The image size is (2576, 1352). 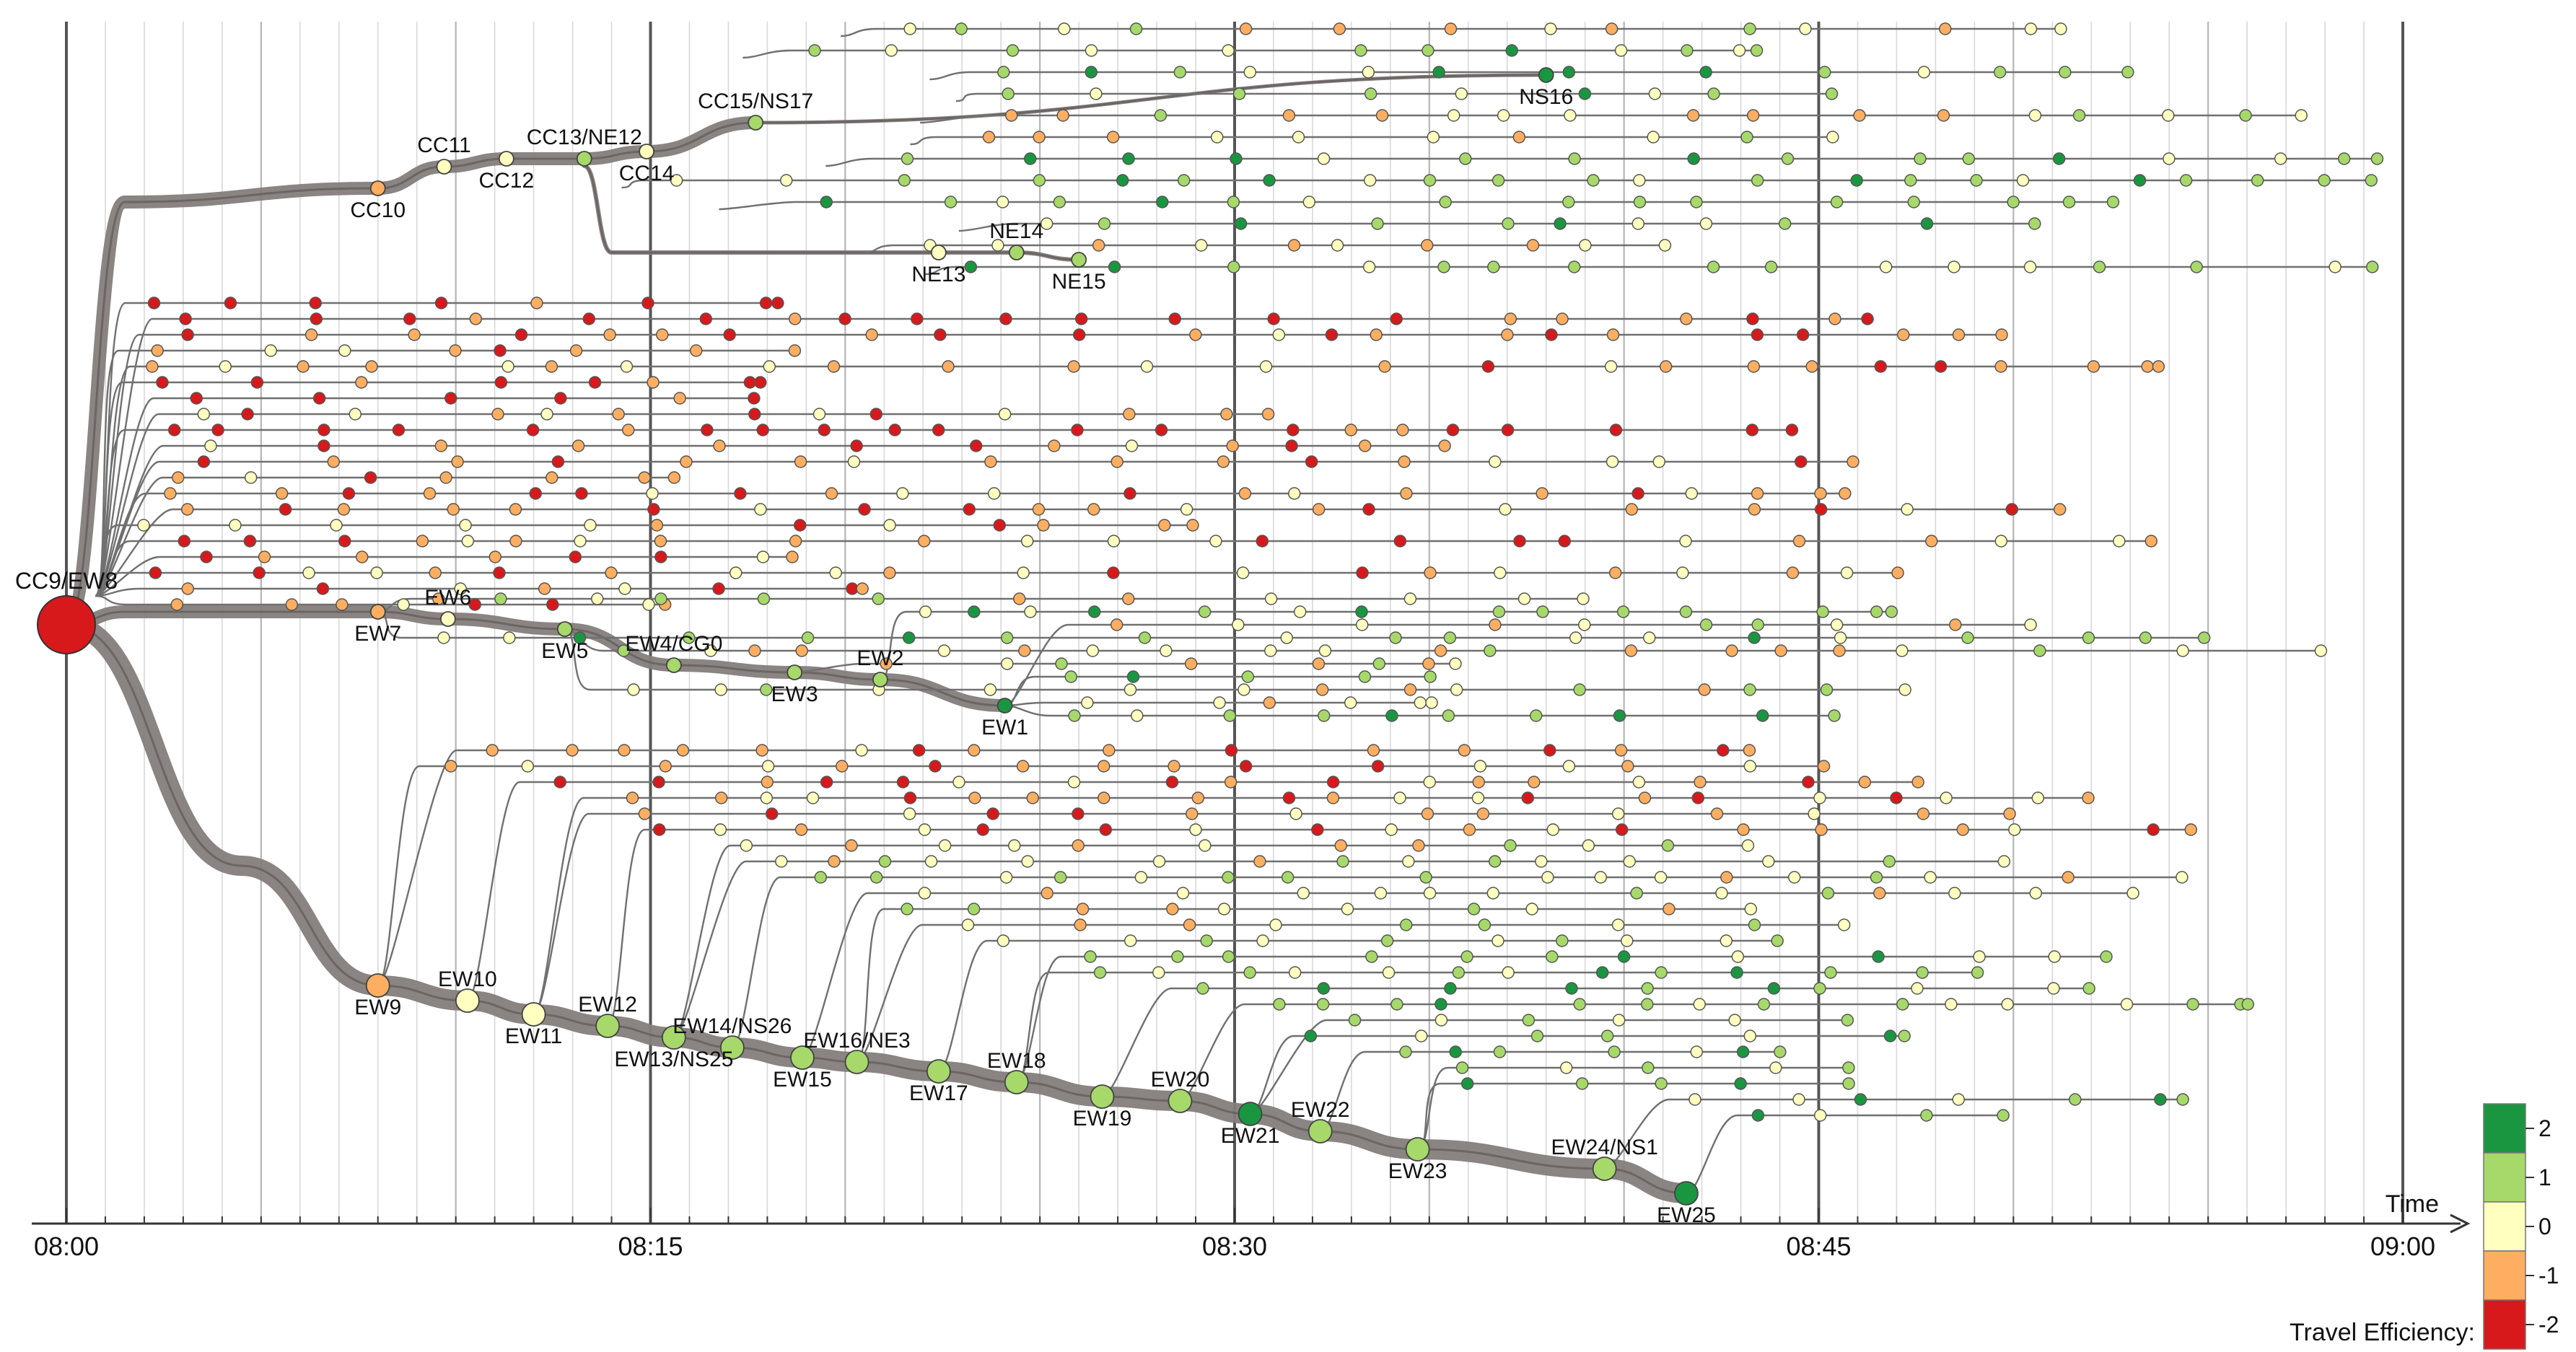 What do you see at coordinates (377, 634) in the screenshot?
I see `station-label: EW7` at bounding box center [377, 634].